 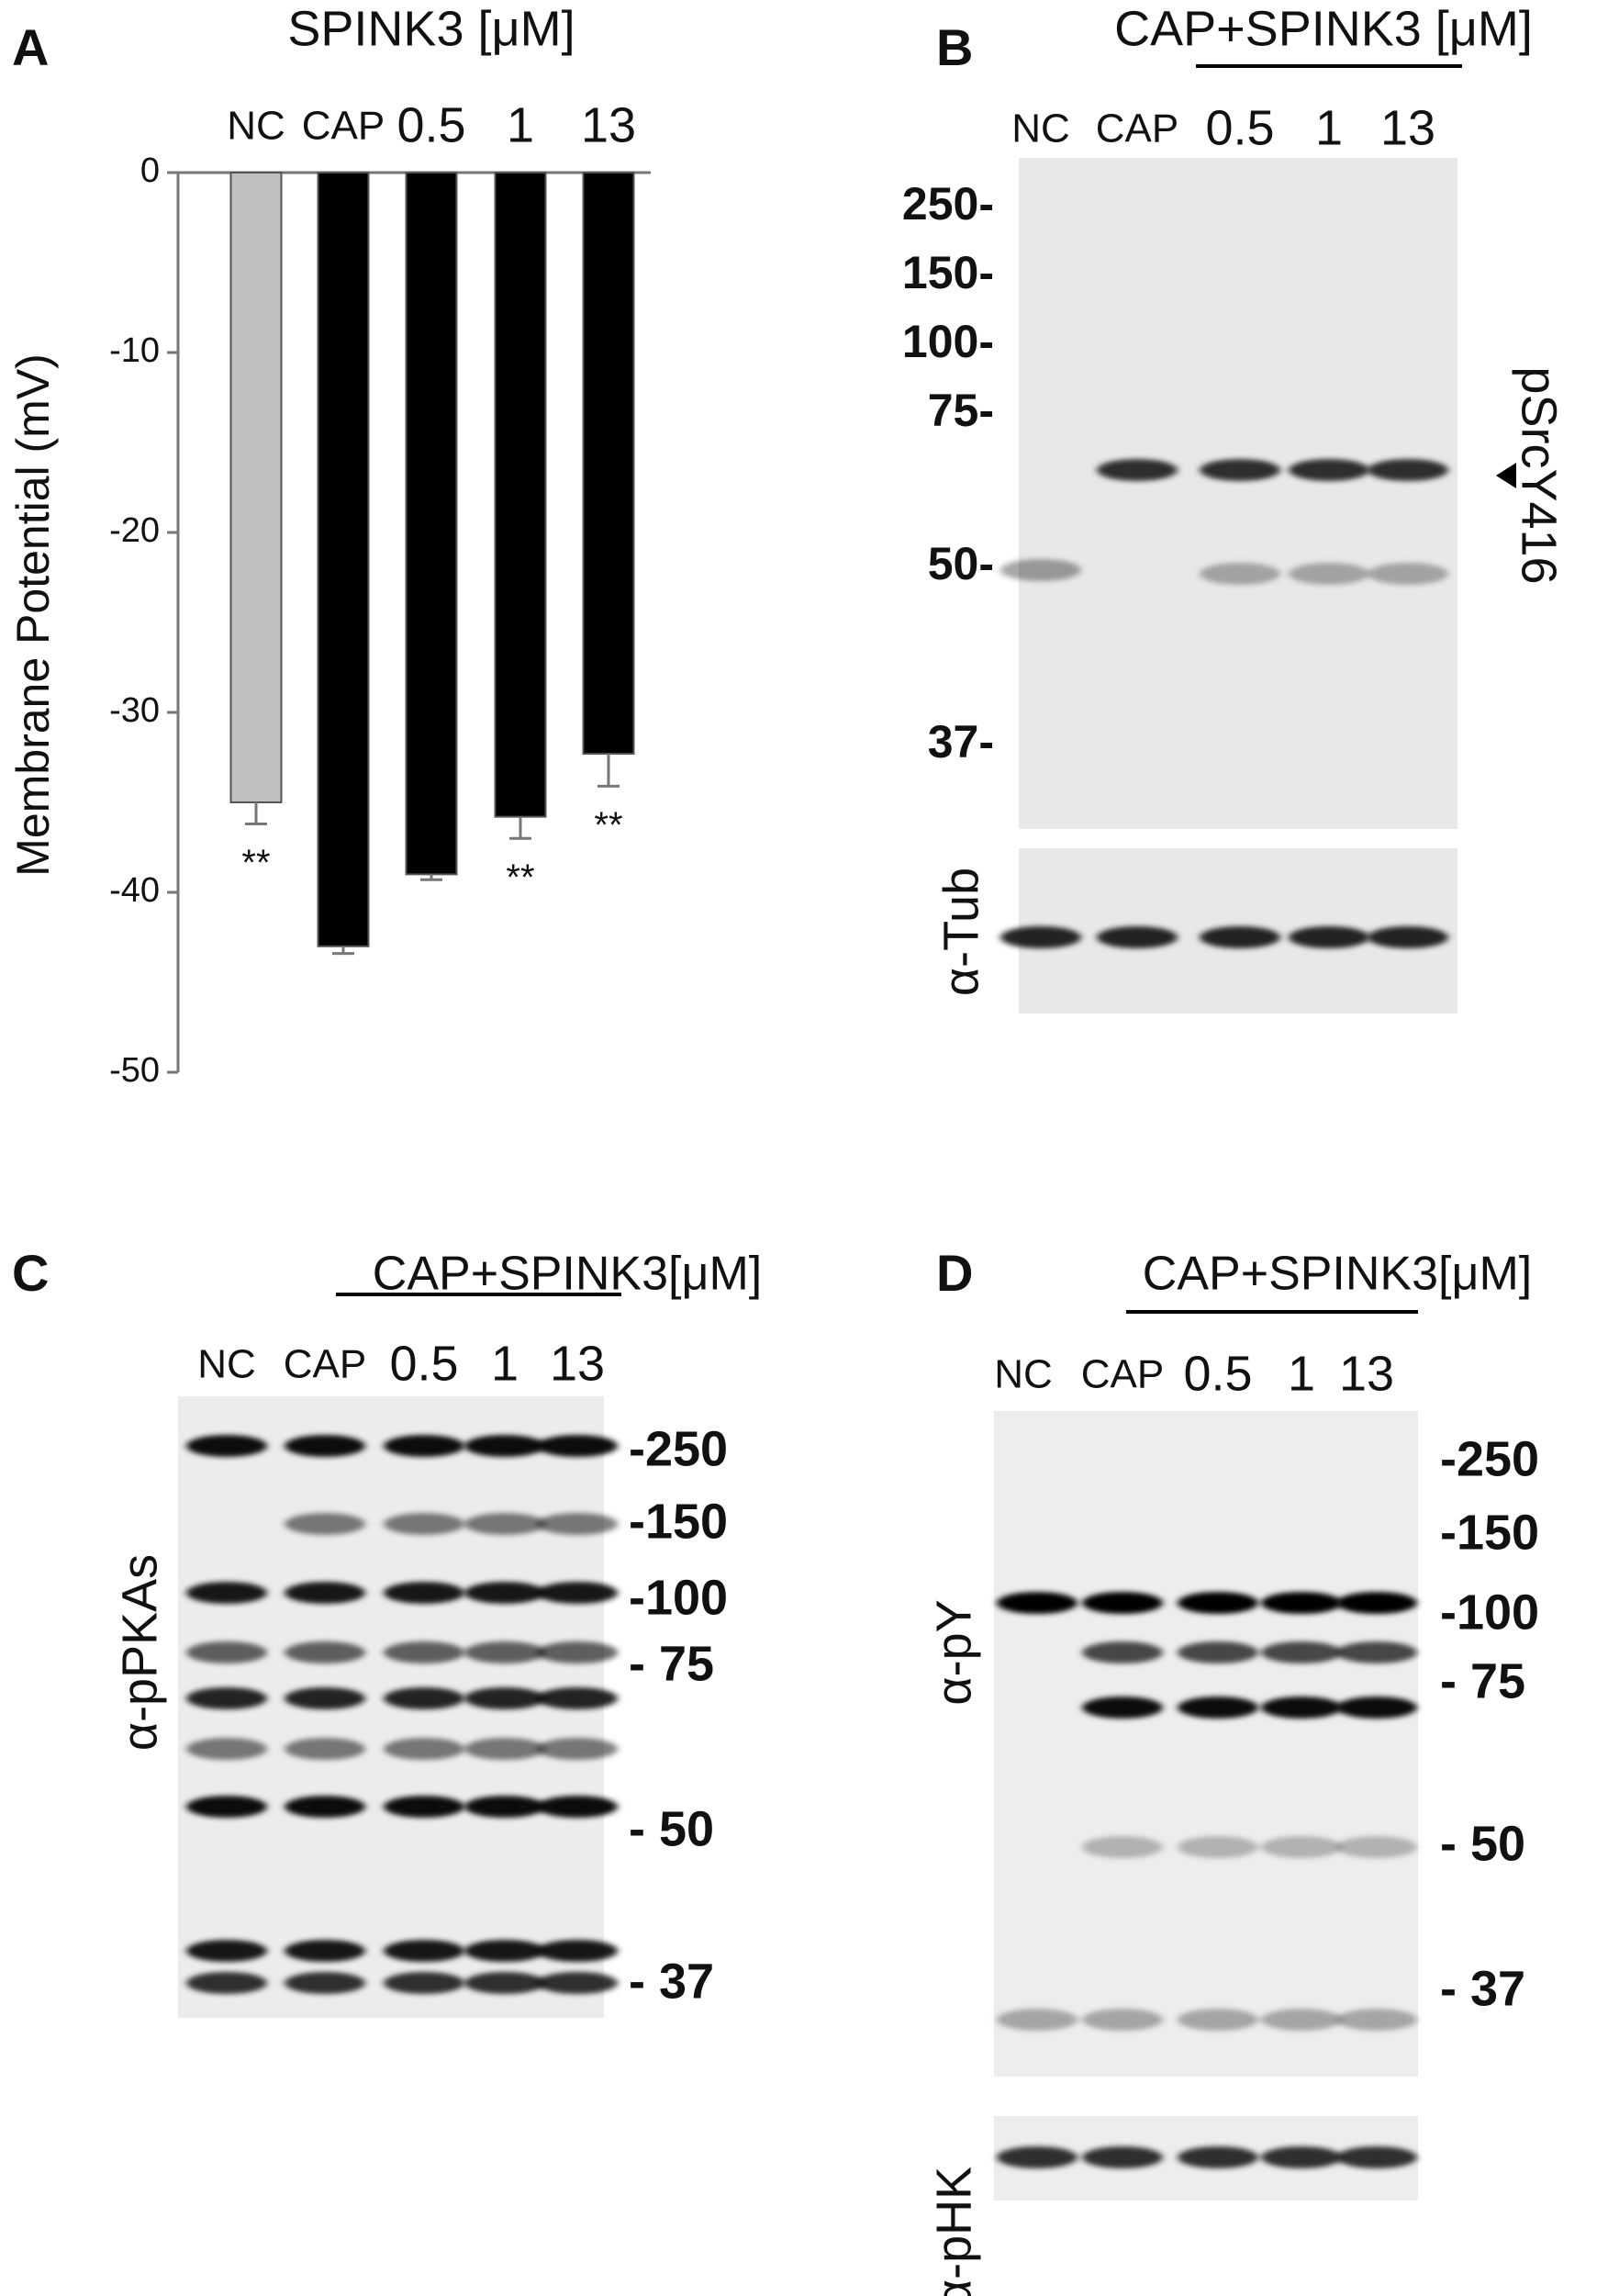 What do you see at coordinates (948, 272) in the screenshot?
I see `mw-marker: 150-` at bounding box center [948, 272].